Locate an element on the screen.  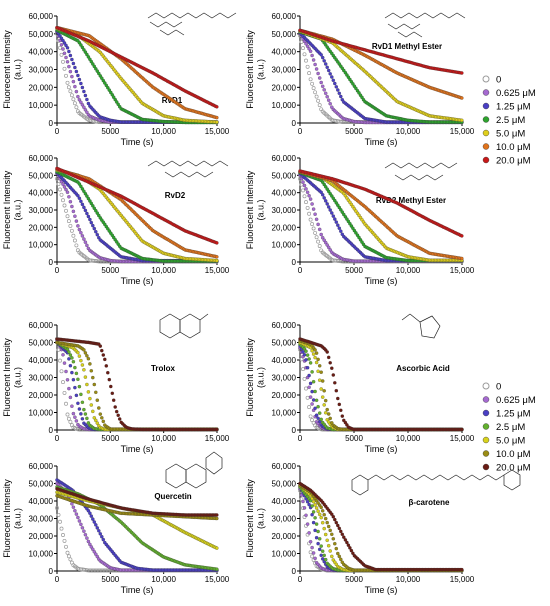
series-1-25-m is located at coordinates (381, 388).